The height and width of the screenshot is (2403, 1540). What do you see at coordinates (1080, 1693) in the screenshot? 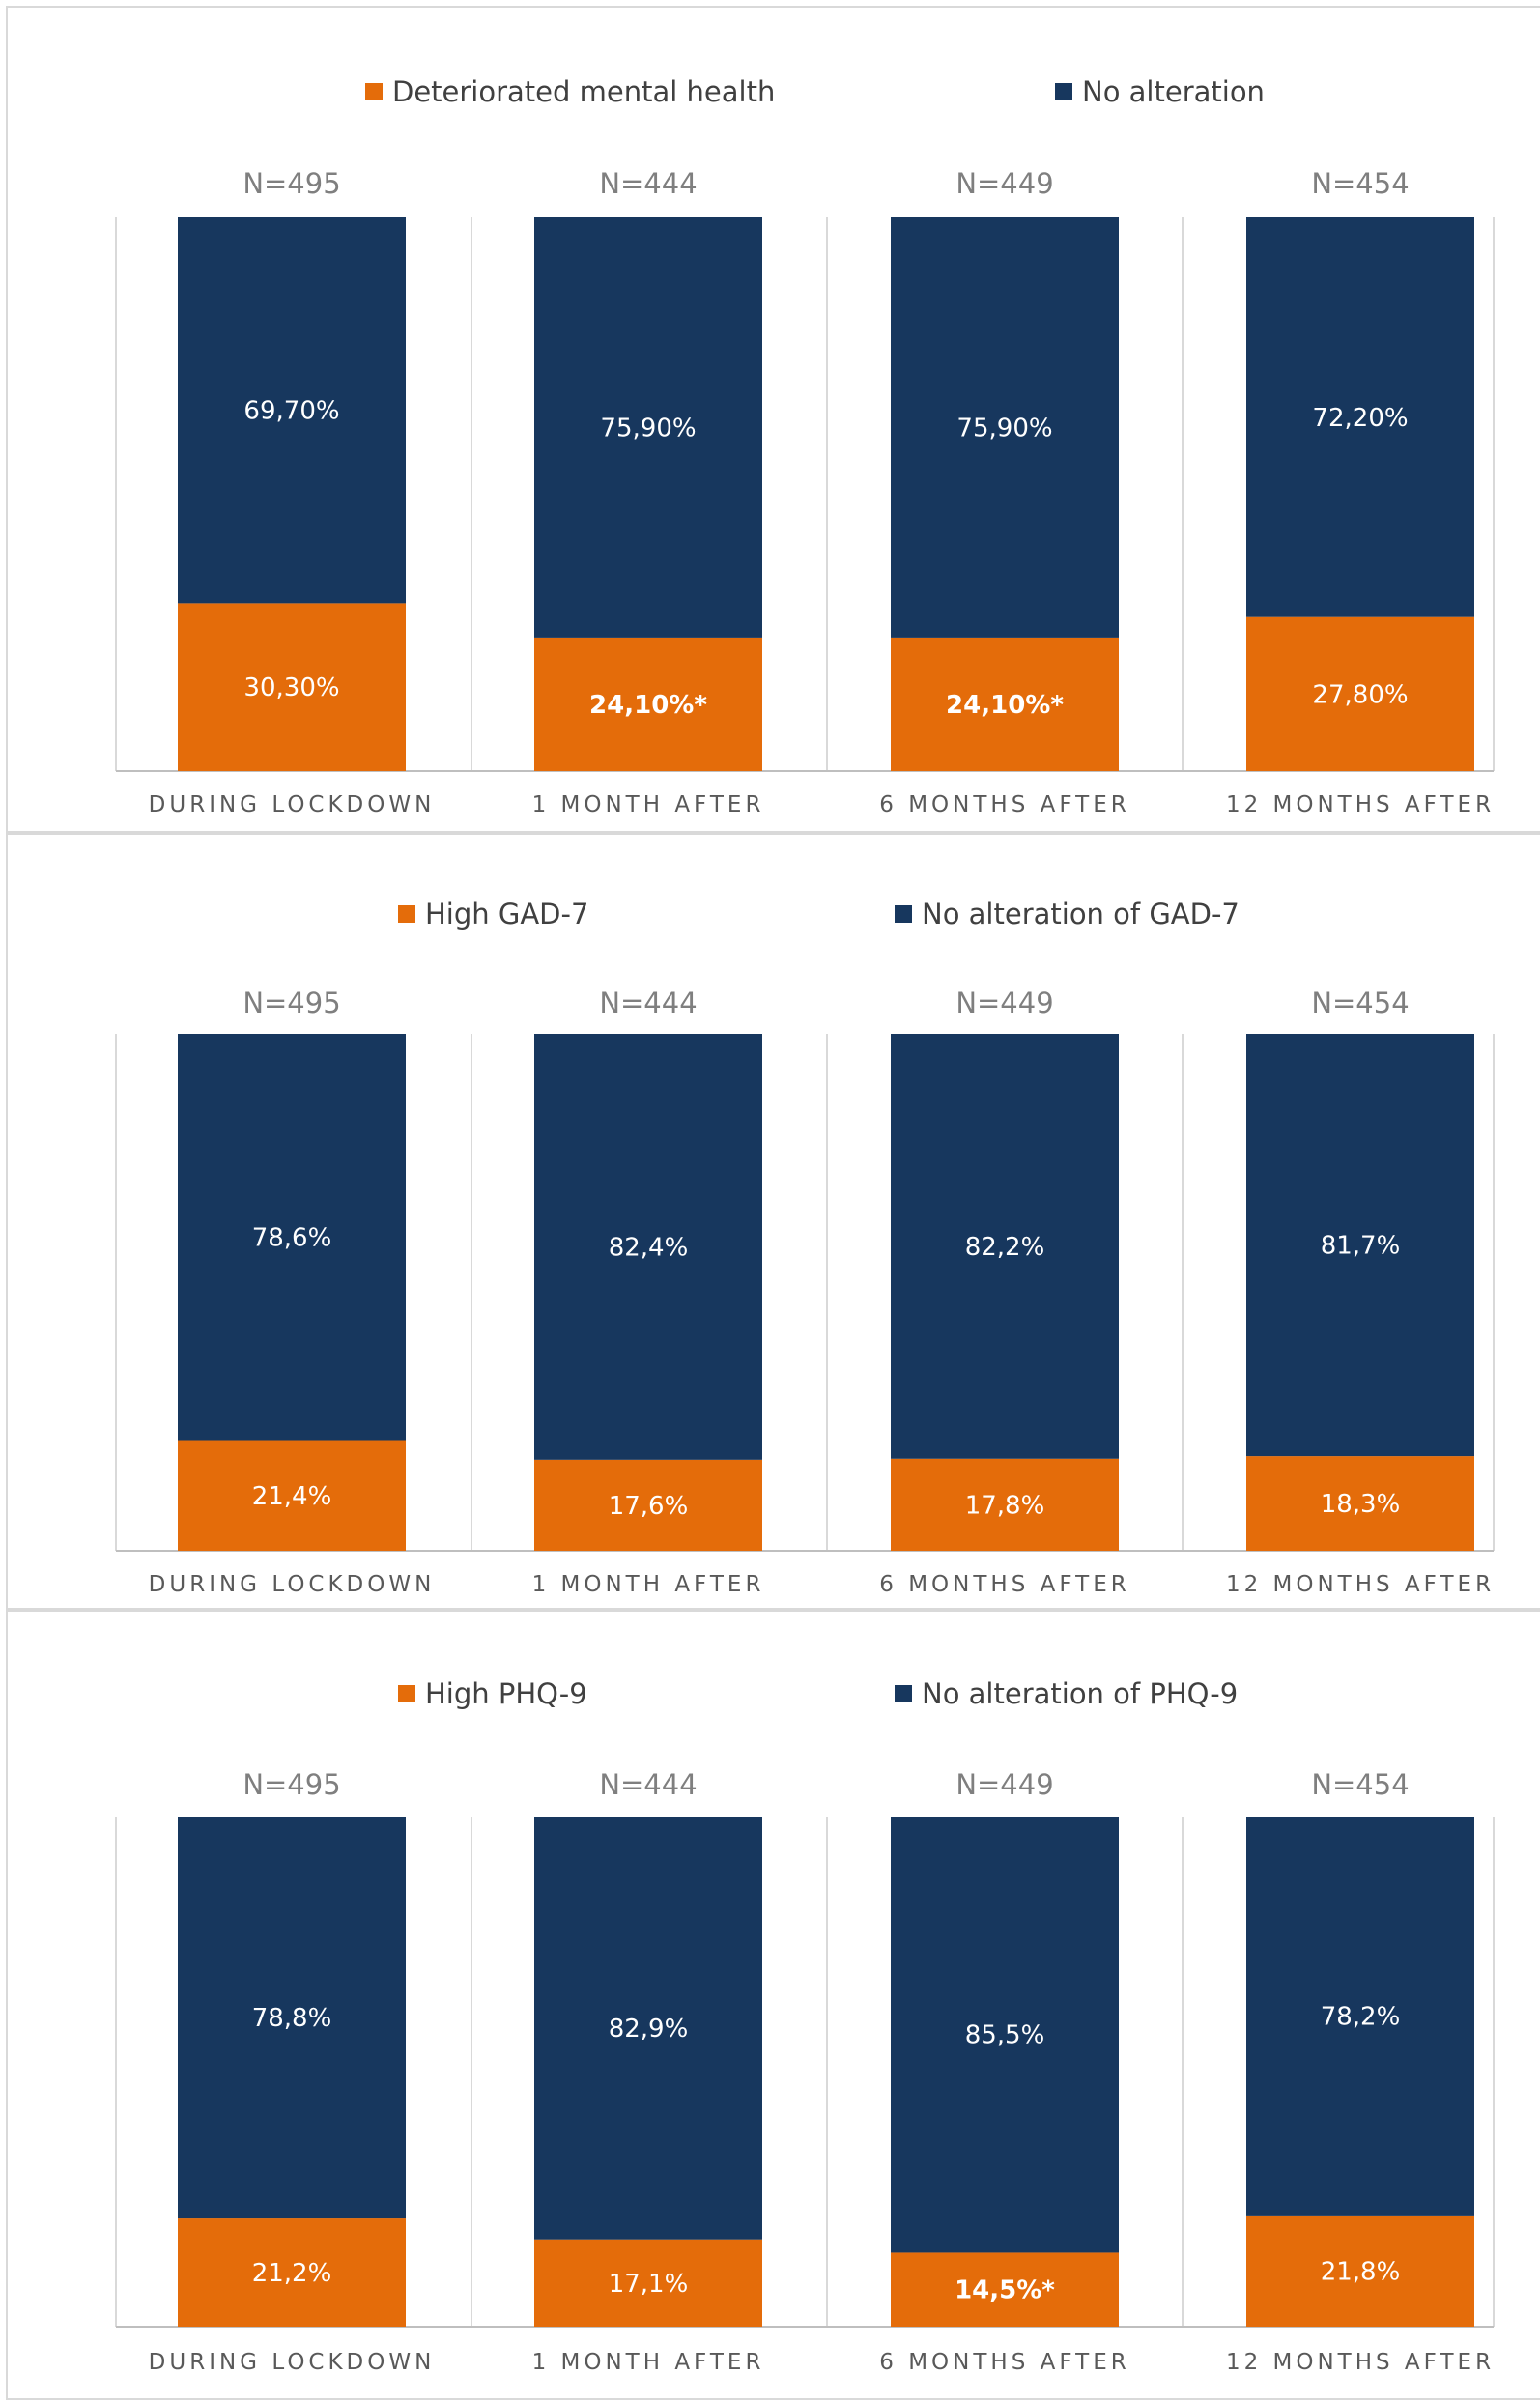
I see `chart3-legend-label-2: No alteration of PHQ-9` at bounding box center [1080, 1693].